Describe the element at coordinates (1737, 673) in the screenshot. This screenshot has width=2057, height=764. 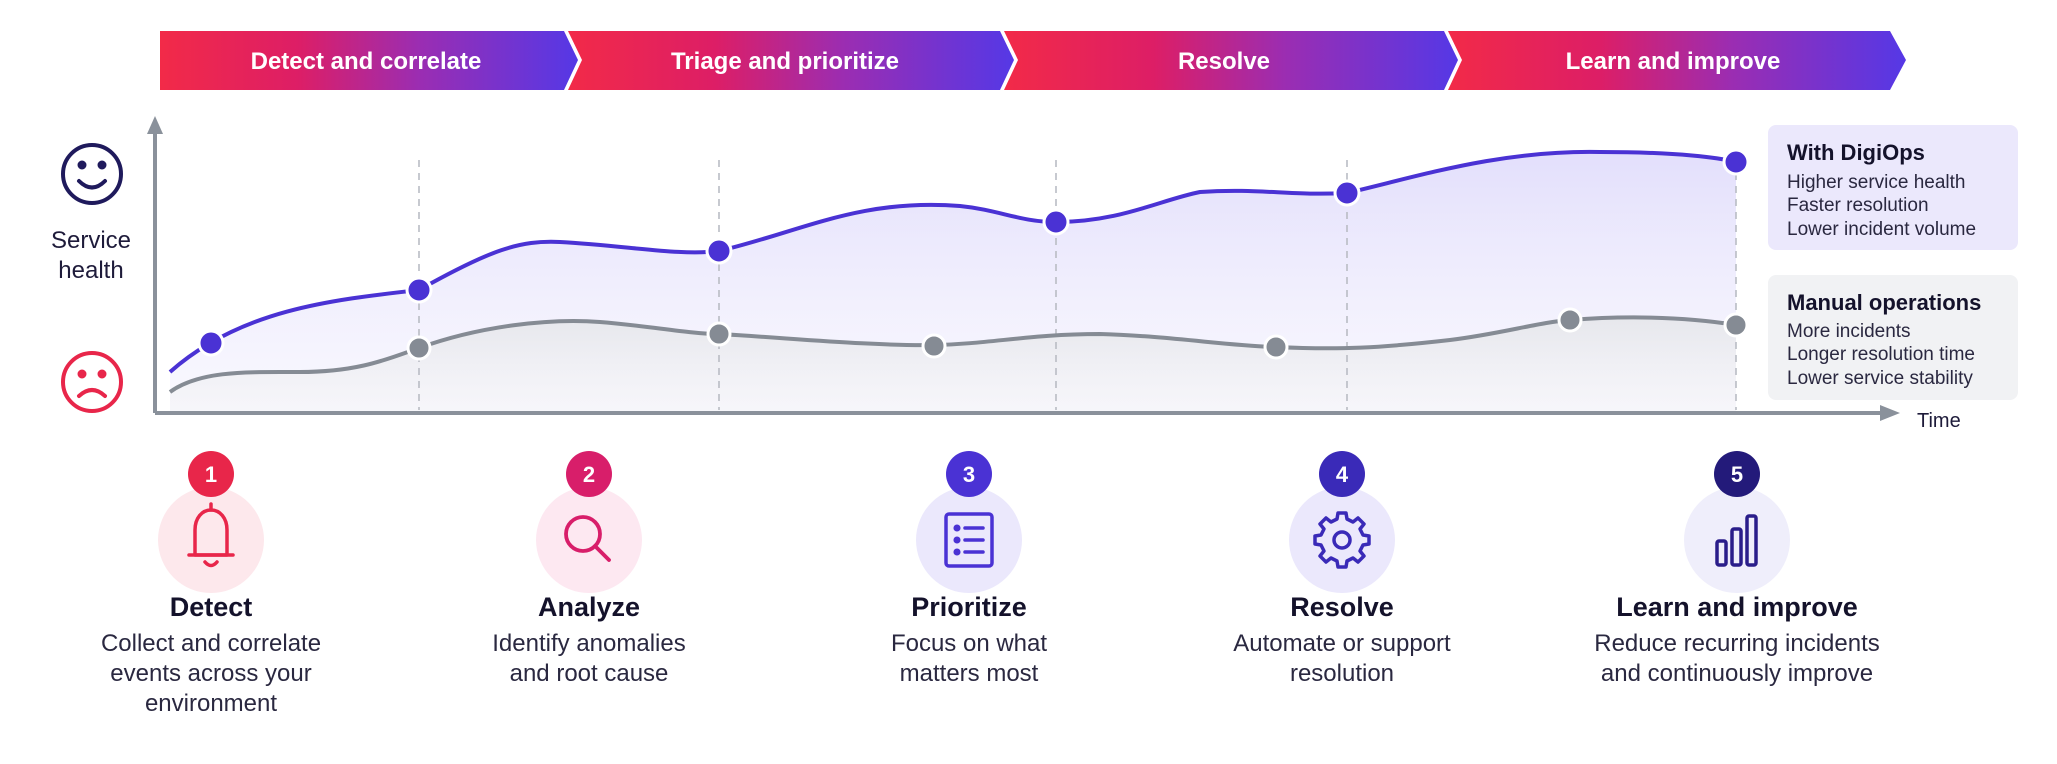
I see `step-desc-5-line2: and continuously improve` at that location.